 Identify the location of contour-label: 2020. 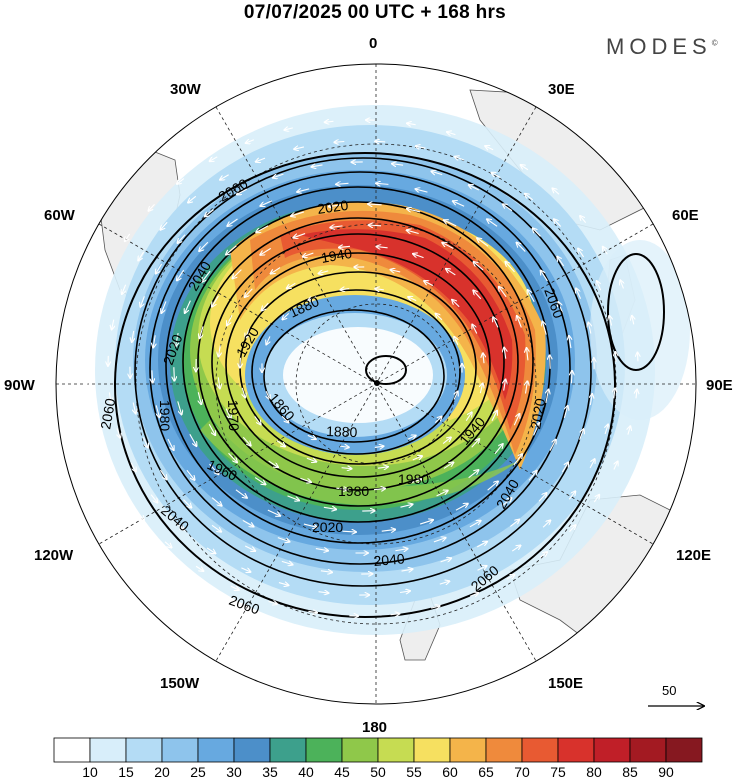
(332, 207).